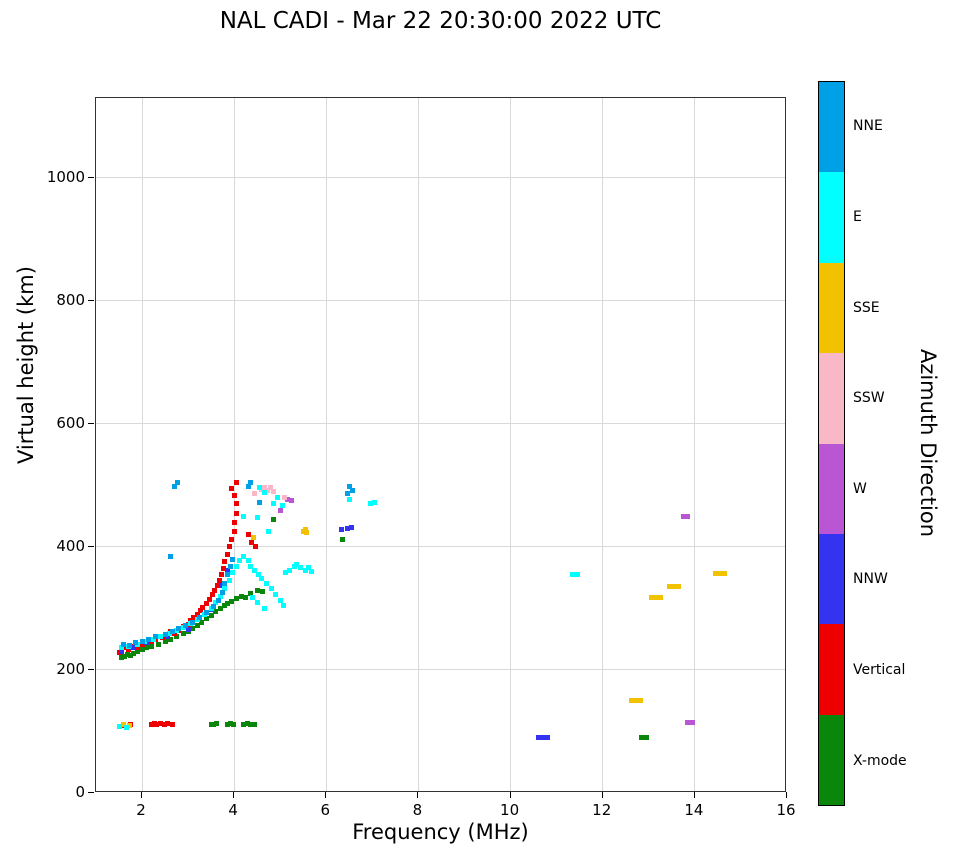  Describe the element at coordinates (440, 301) in the screenshot. I see `gridline-horizontal` at that location.